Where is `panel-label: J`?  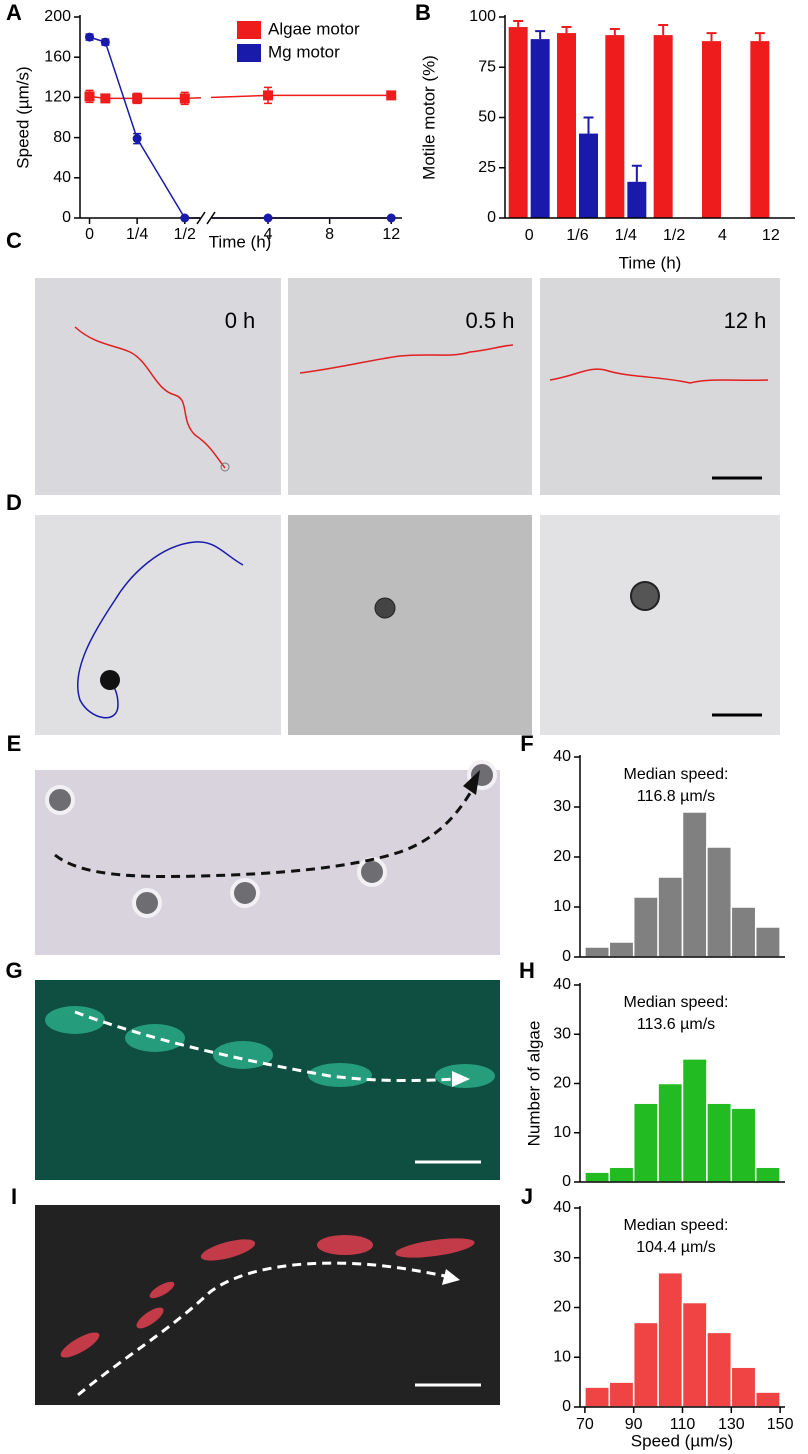
panel-label: J is located at coordinates (527, 1196).